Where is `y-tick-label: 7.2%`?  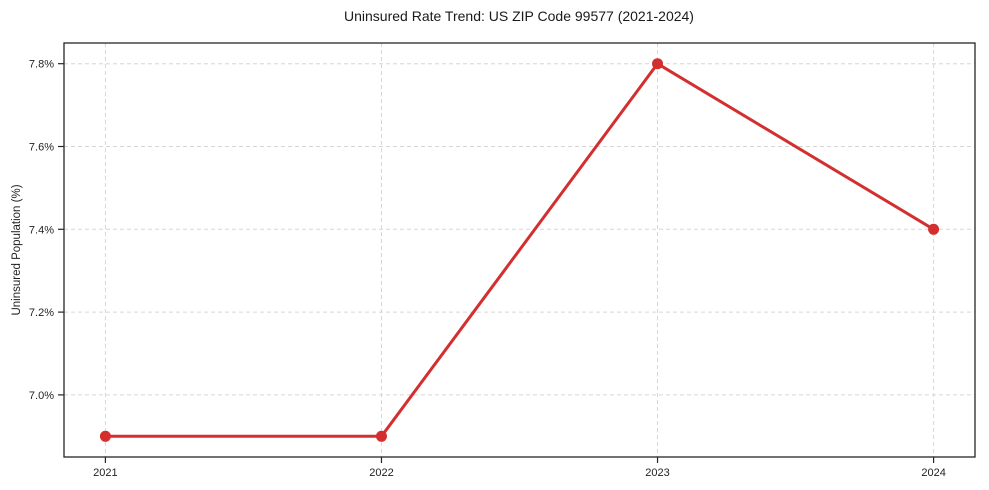 y-tick-label: 7.2% is located at coordinates (41, 313).